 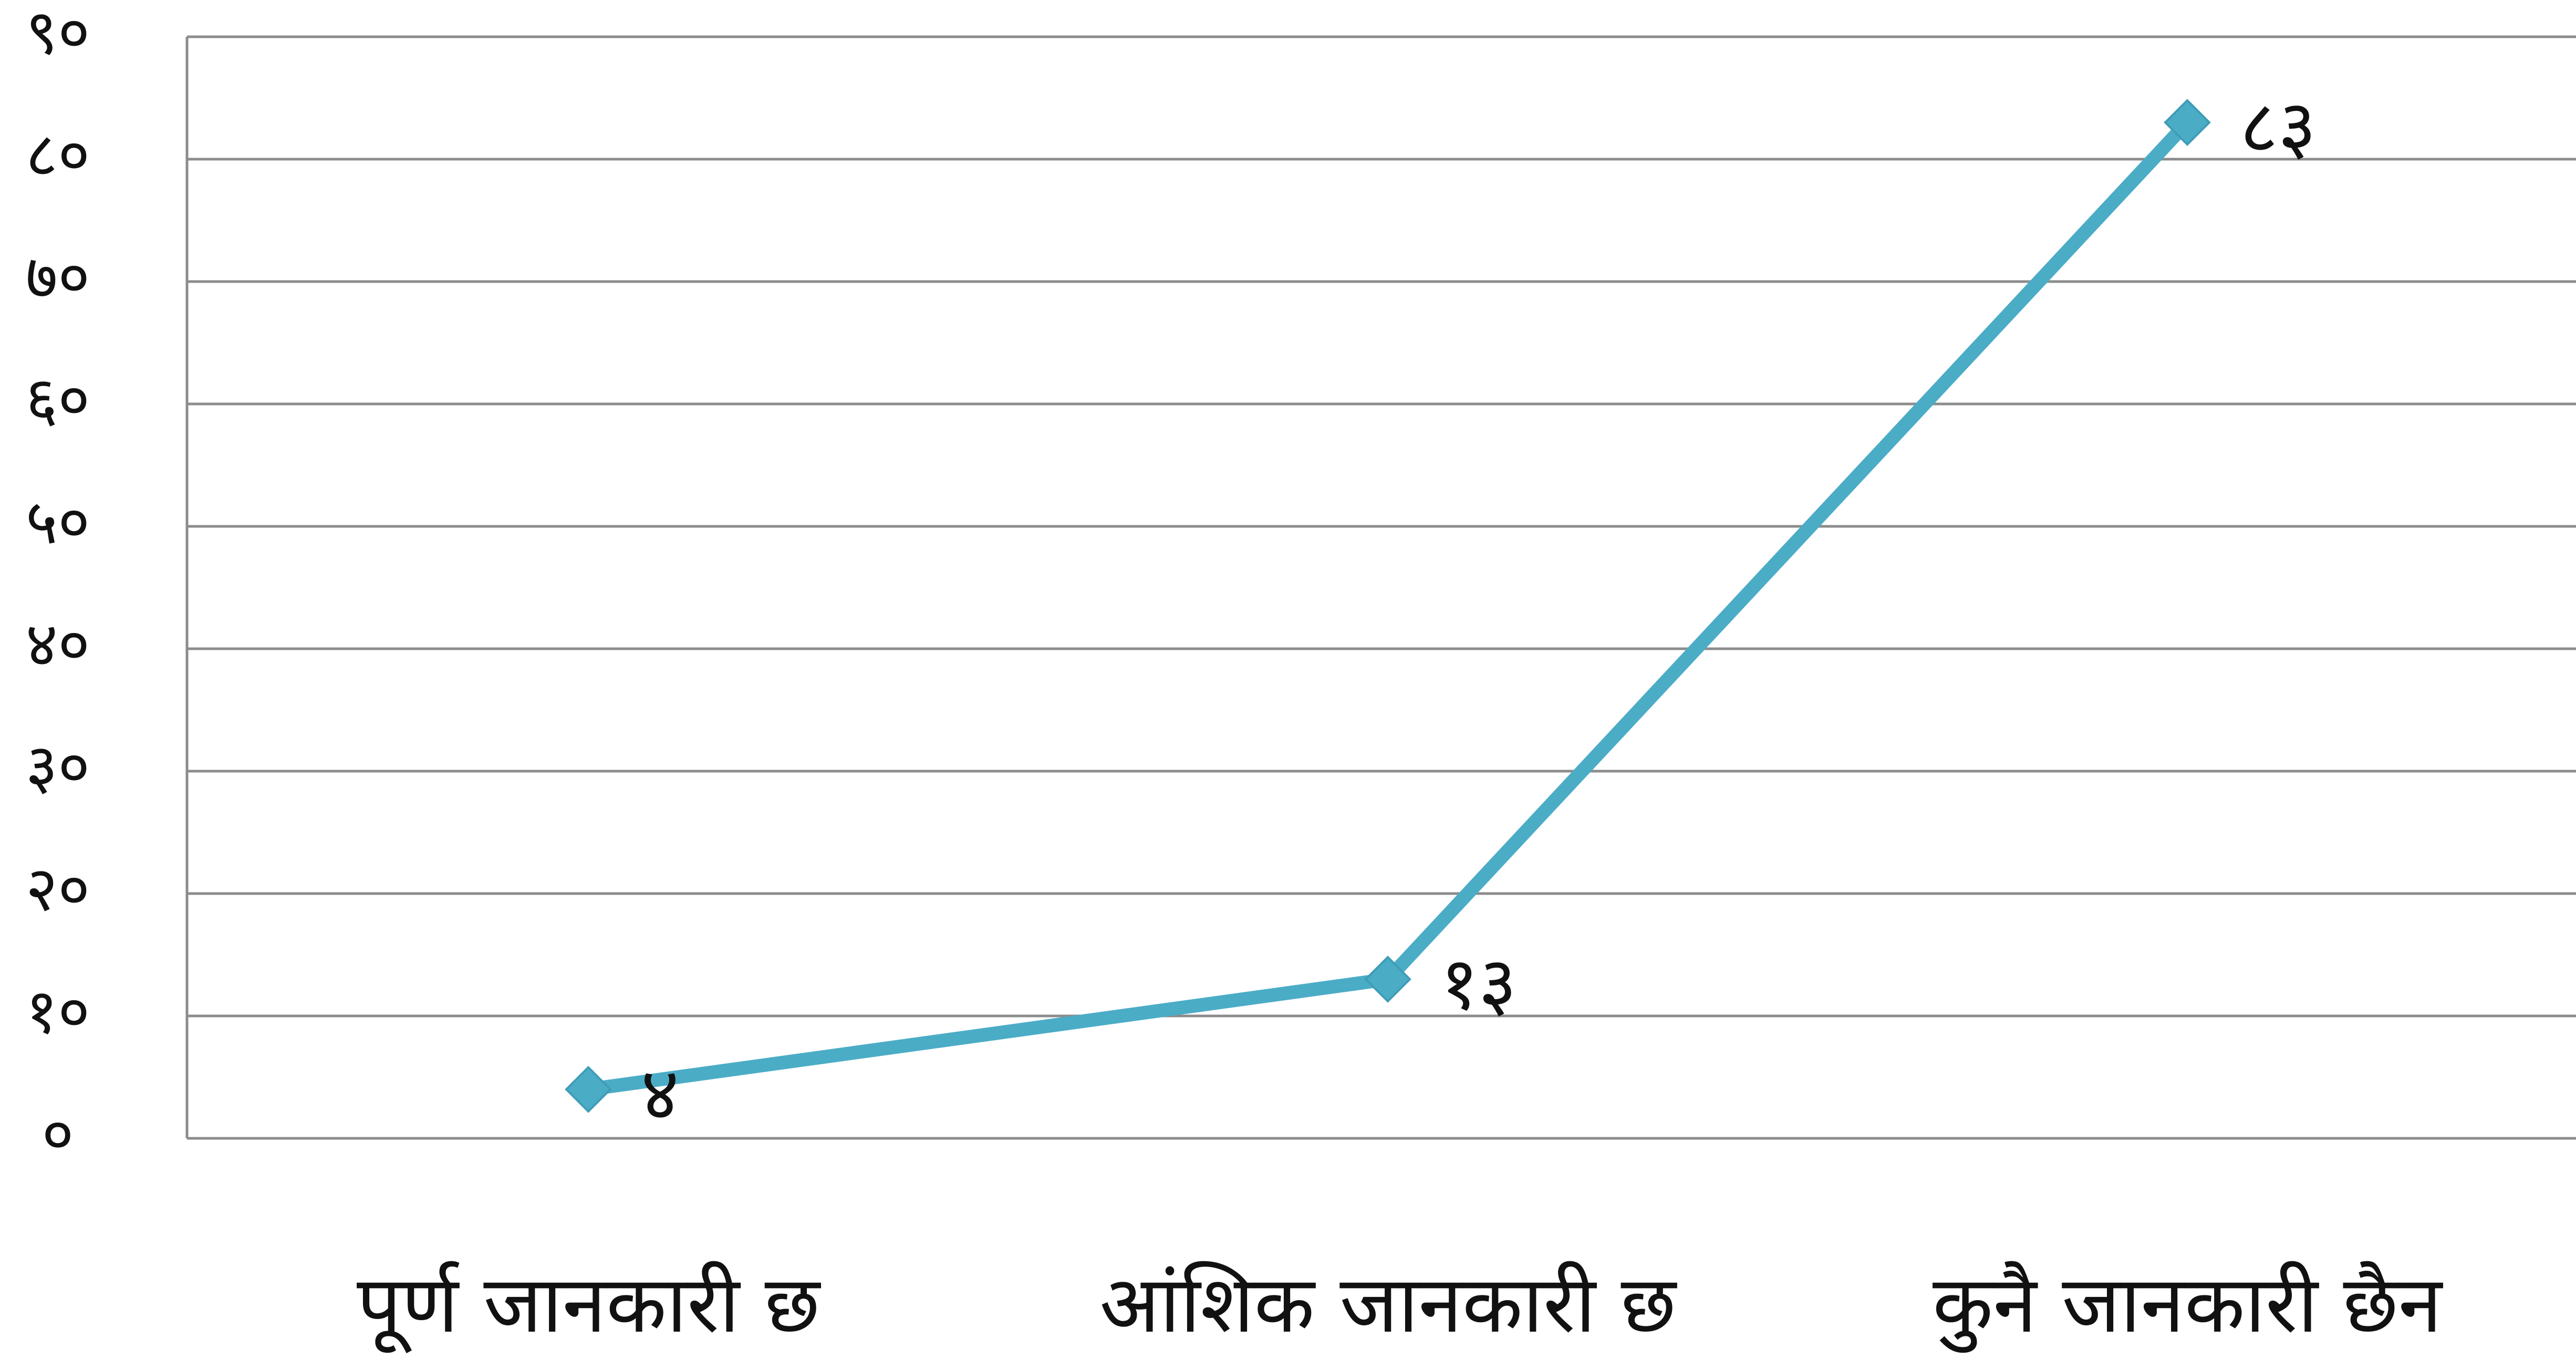 What do you see at coordinates (58, 399) in the screenshot?
I see `y-tick-label-60: ६०` at bounding box center [58, 399].